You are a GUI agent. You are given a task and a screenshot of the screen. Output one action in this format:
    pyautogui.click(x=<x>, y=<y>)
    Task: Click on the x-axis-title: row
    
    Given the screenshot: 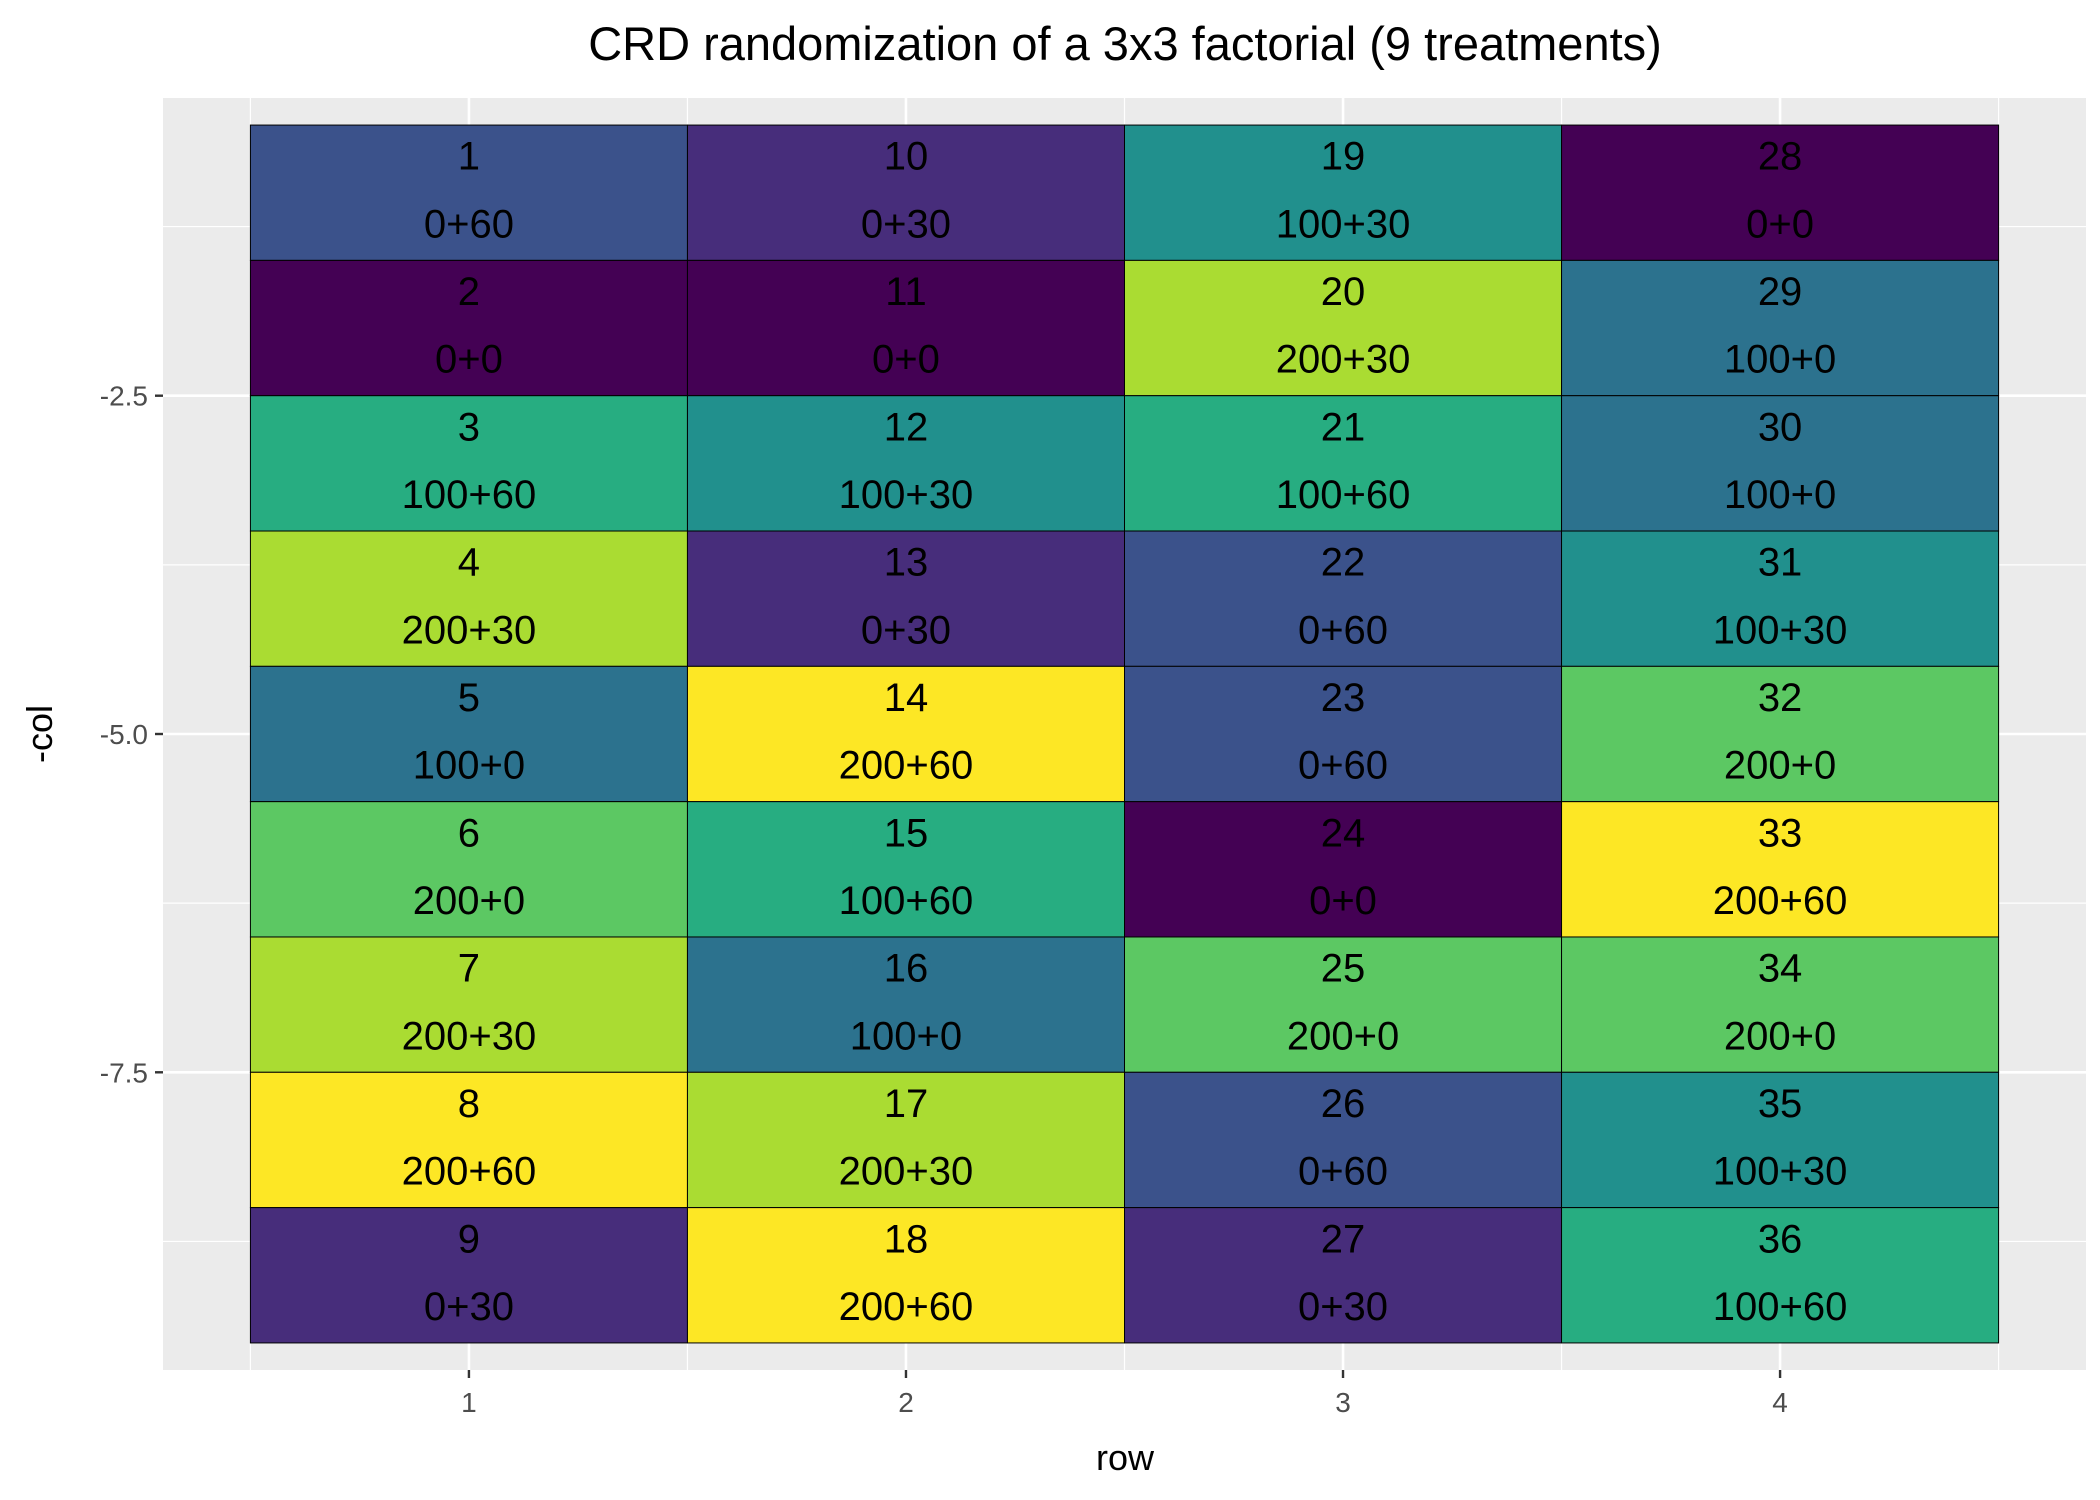 What is the action you would take?
    pyautogui.click(x=1125, y=1457)
    